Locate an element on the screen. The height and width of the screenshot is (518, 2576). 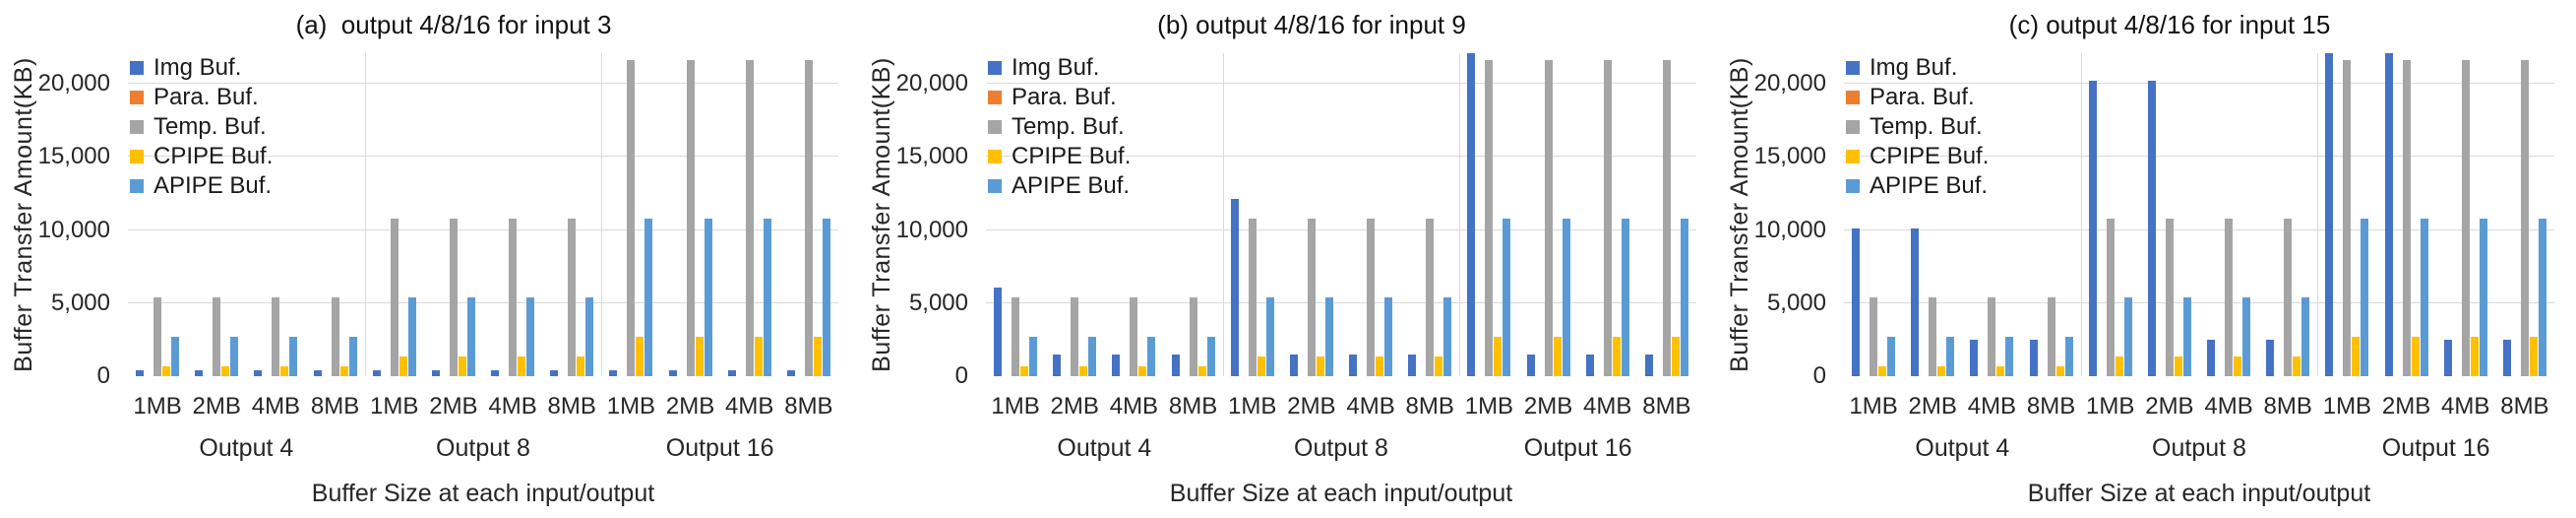
legend-item: CPIPE Buf. is located at coordinates (1059, 156).